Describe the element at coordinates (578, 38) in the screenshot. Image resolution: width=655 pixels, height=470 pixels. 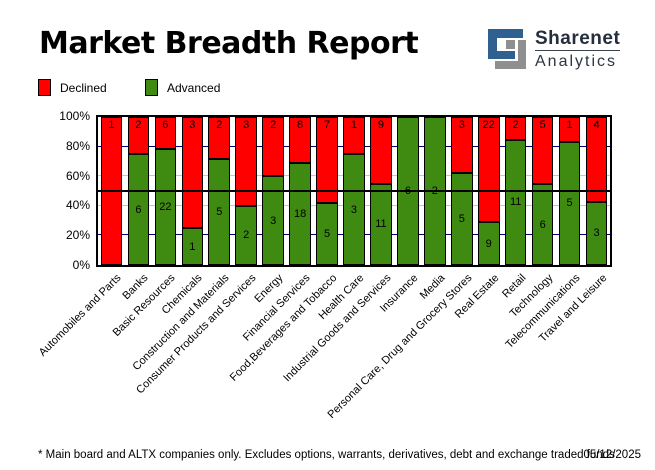
I see `logo-company-name: Sharenet` at that location.